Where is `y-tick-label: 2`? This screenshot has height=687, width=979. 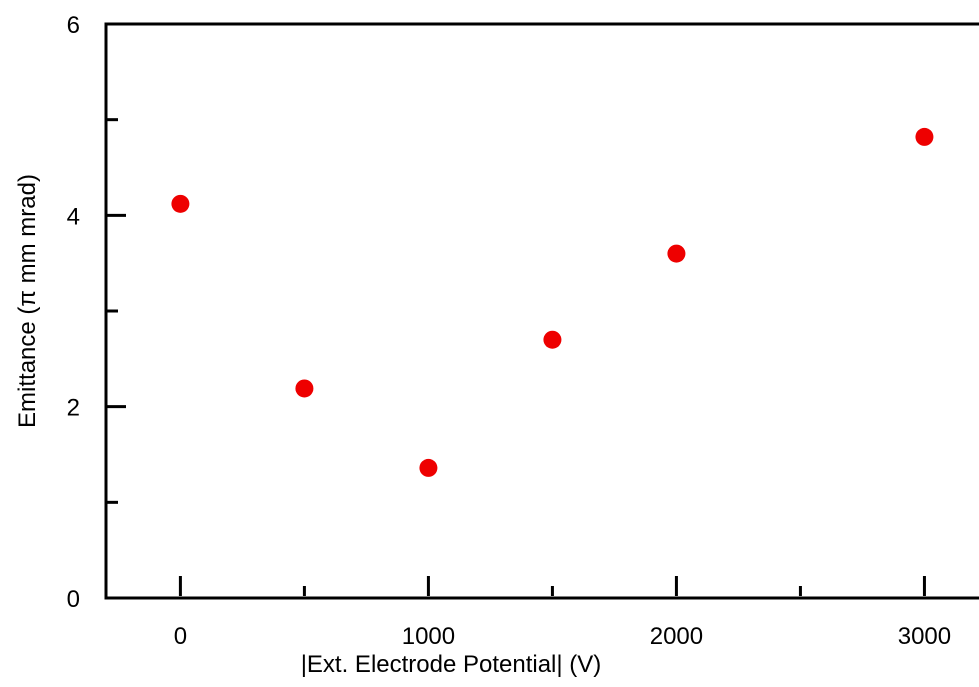
y-tick-label: 2 is located at coordinates (73, 408).